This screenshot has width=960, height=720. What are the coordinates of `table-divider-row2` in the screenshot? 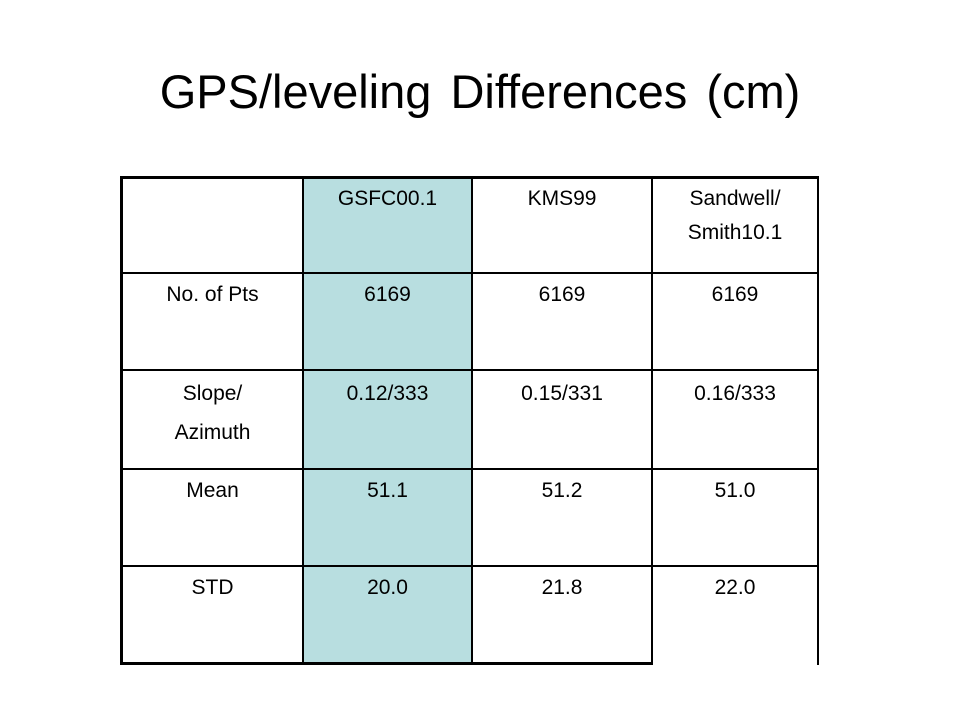 It's located at (469, 370).